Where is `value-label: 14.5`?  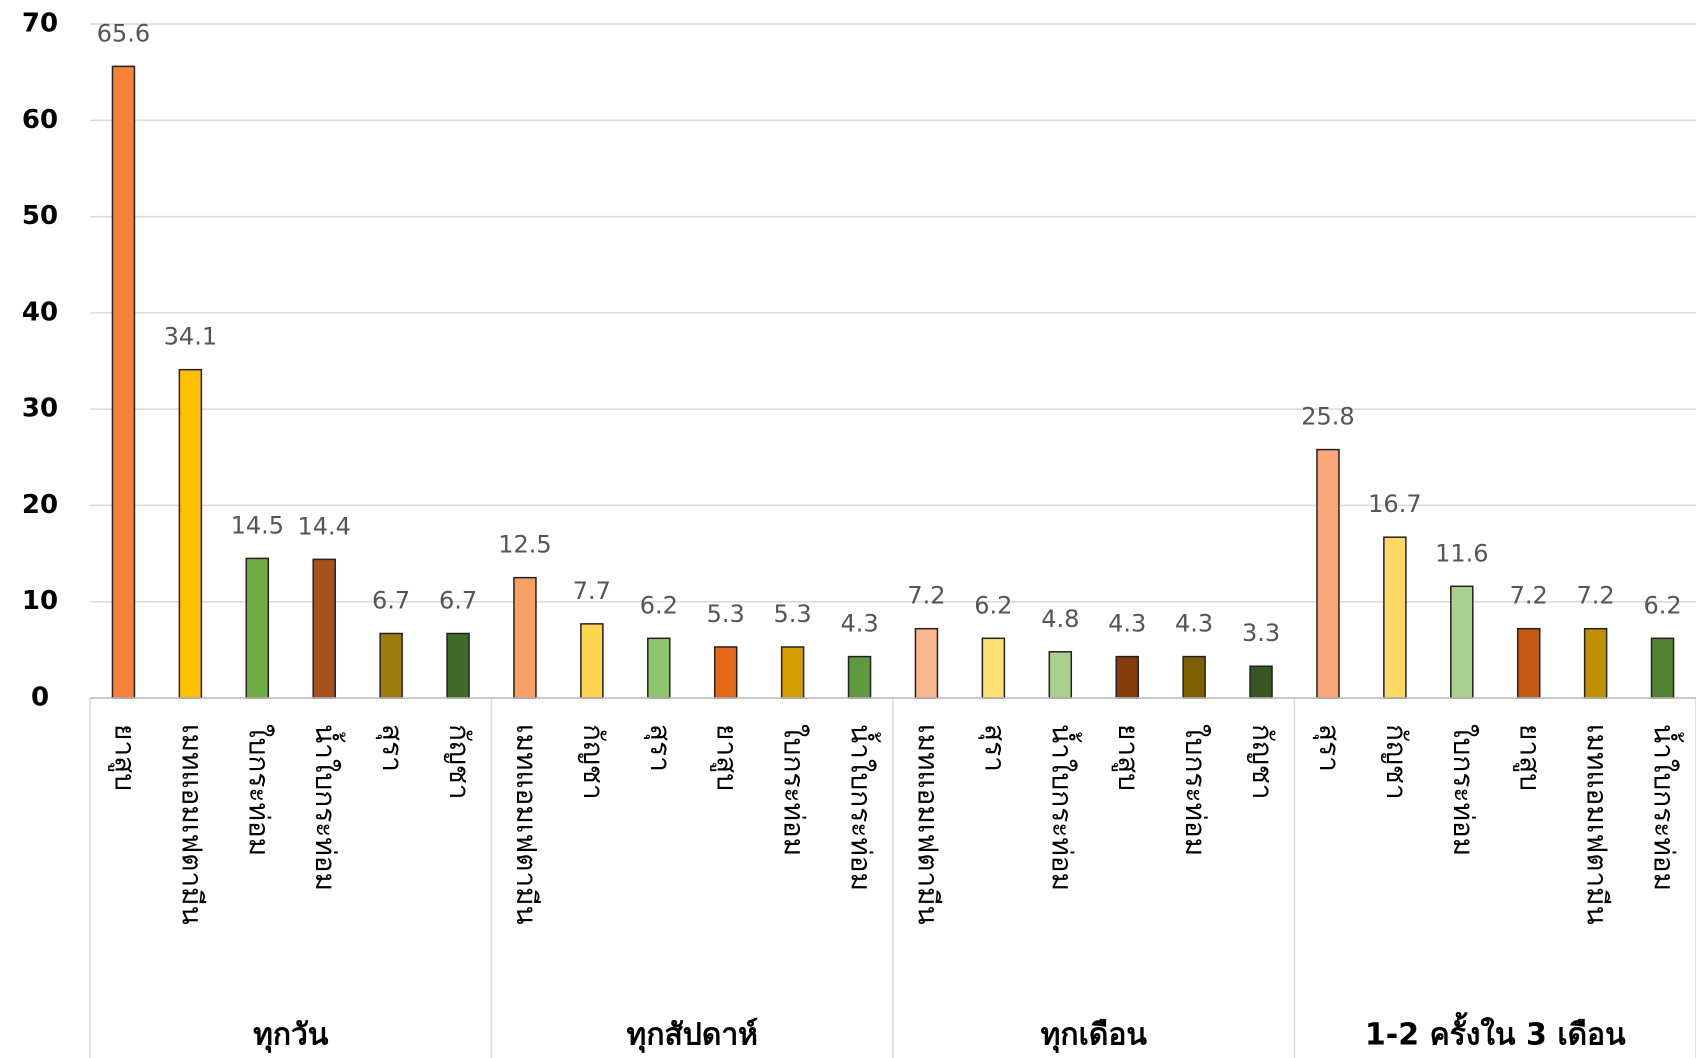
value-label: 14.5 is located at coordinates (257, 525).